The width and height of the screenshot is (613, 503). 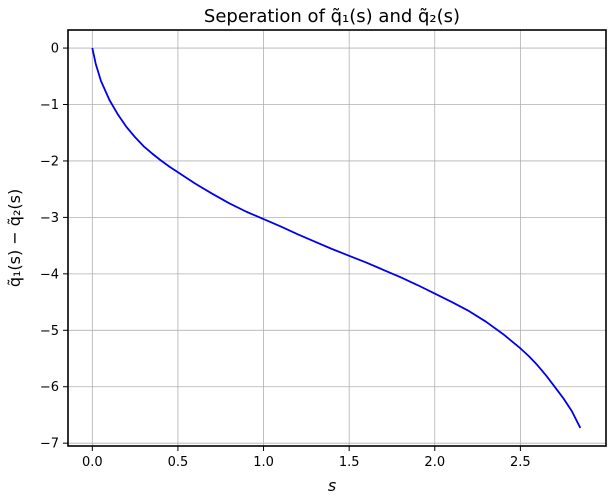 What do you see at coordinates (263, 462) in the screenshot?
I see `x-tick-label: 1.0` at bounding box center [263, 462].